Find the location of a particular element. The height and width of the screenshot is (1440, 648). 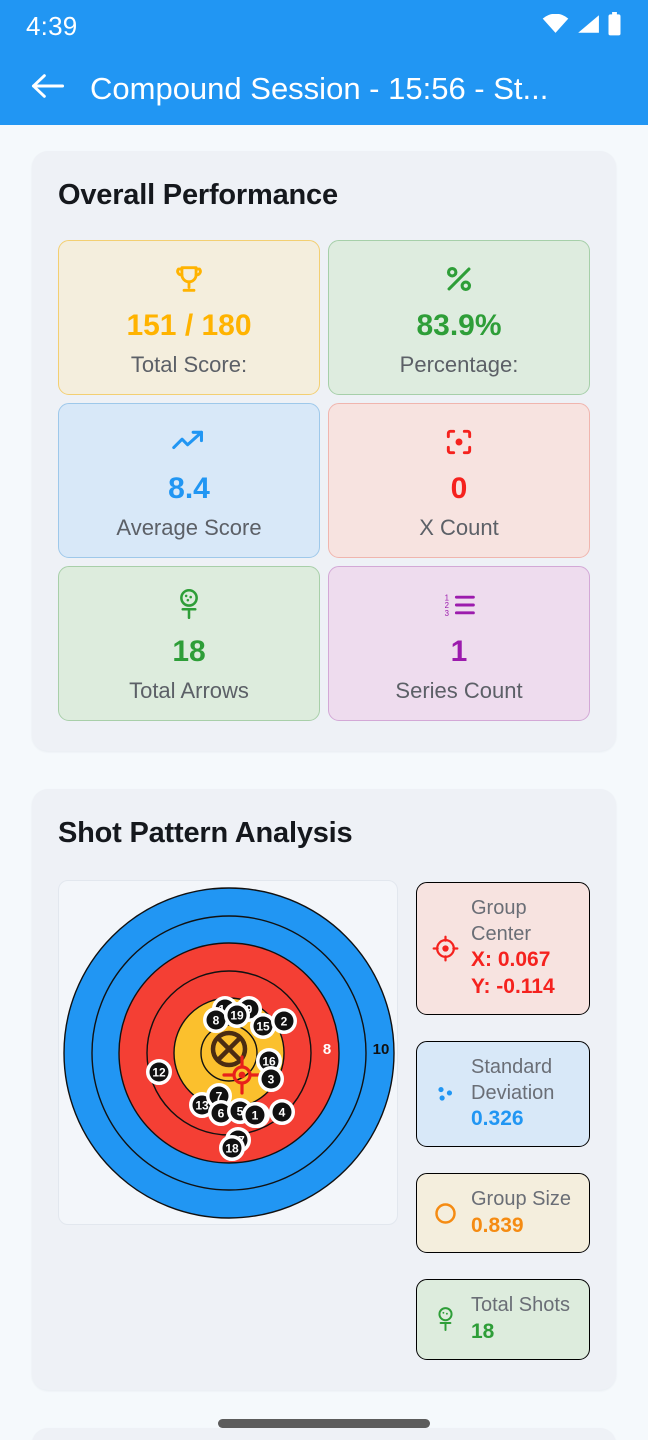

svg-text: 16 is located at coordinates (269, 1061).